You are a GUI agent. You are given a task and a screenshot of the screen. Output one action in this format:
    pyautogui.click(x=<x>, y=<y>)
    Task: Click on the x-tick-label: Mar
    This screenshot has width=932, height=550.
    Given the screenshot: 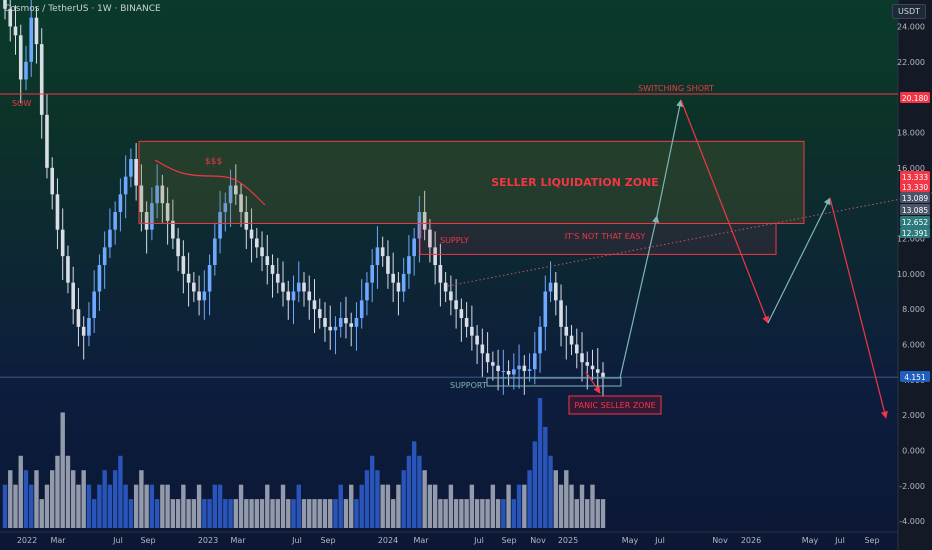 What is the action you would take?
    pyautogui.click(x=421, y=540)
    